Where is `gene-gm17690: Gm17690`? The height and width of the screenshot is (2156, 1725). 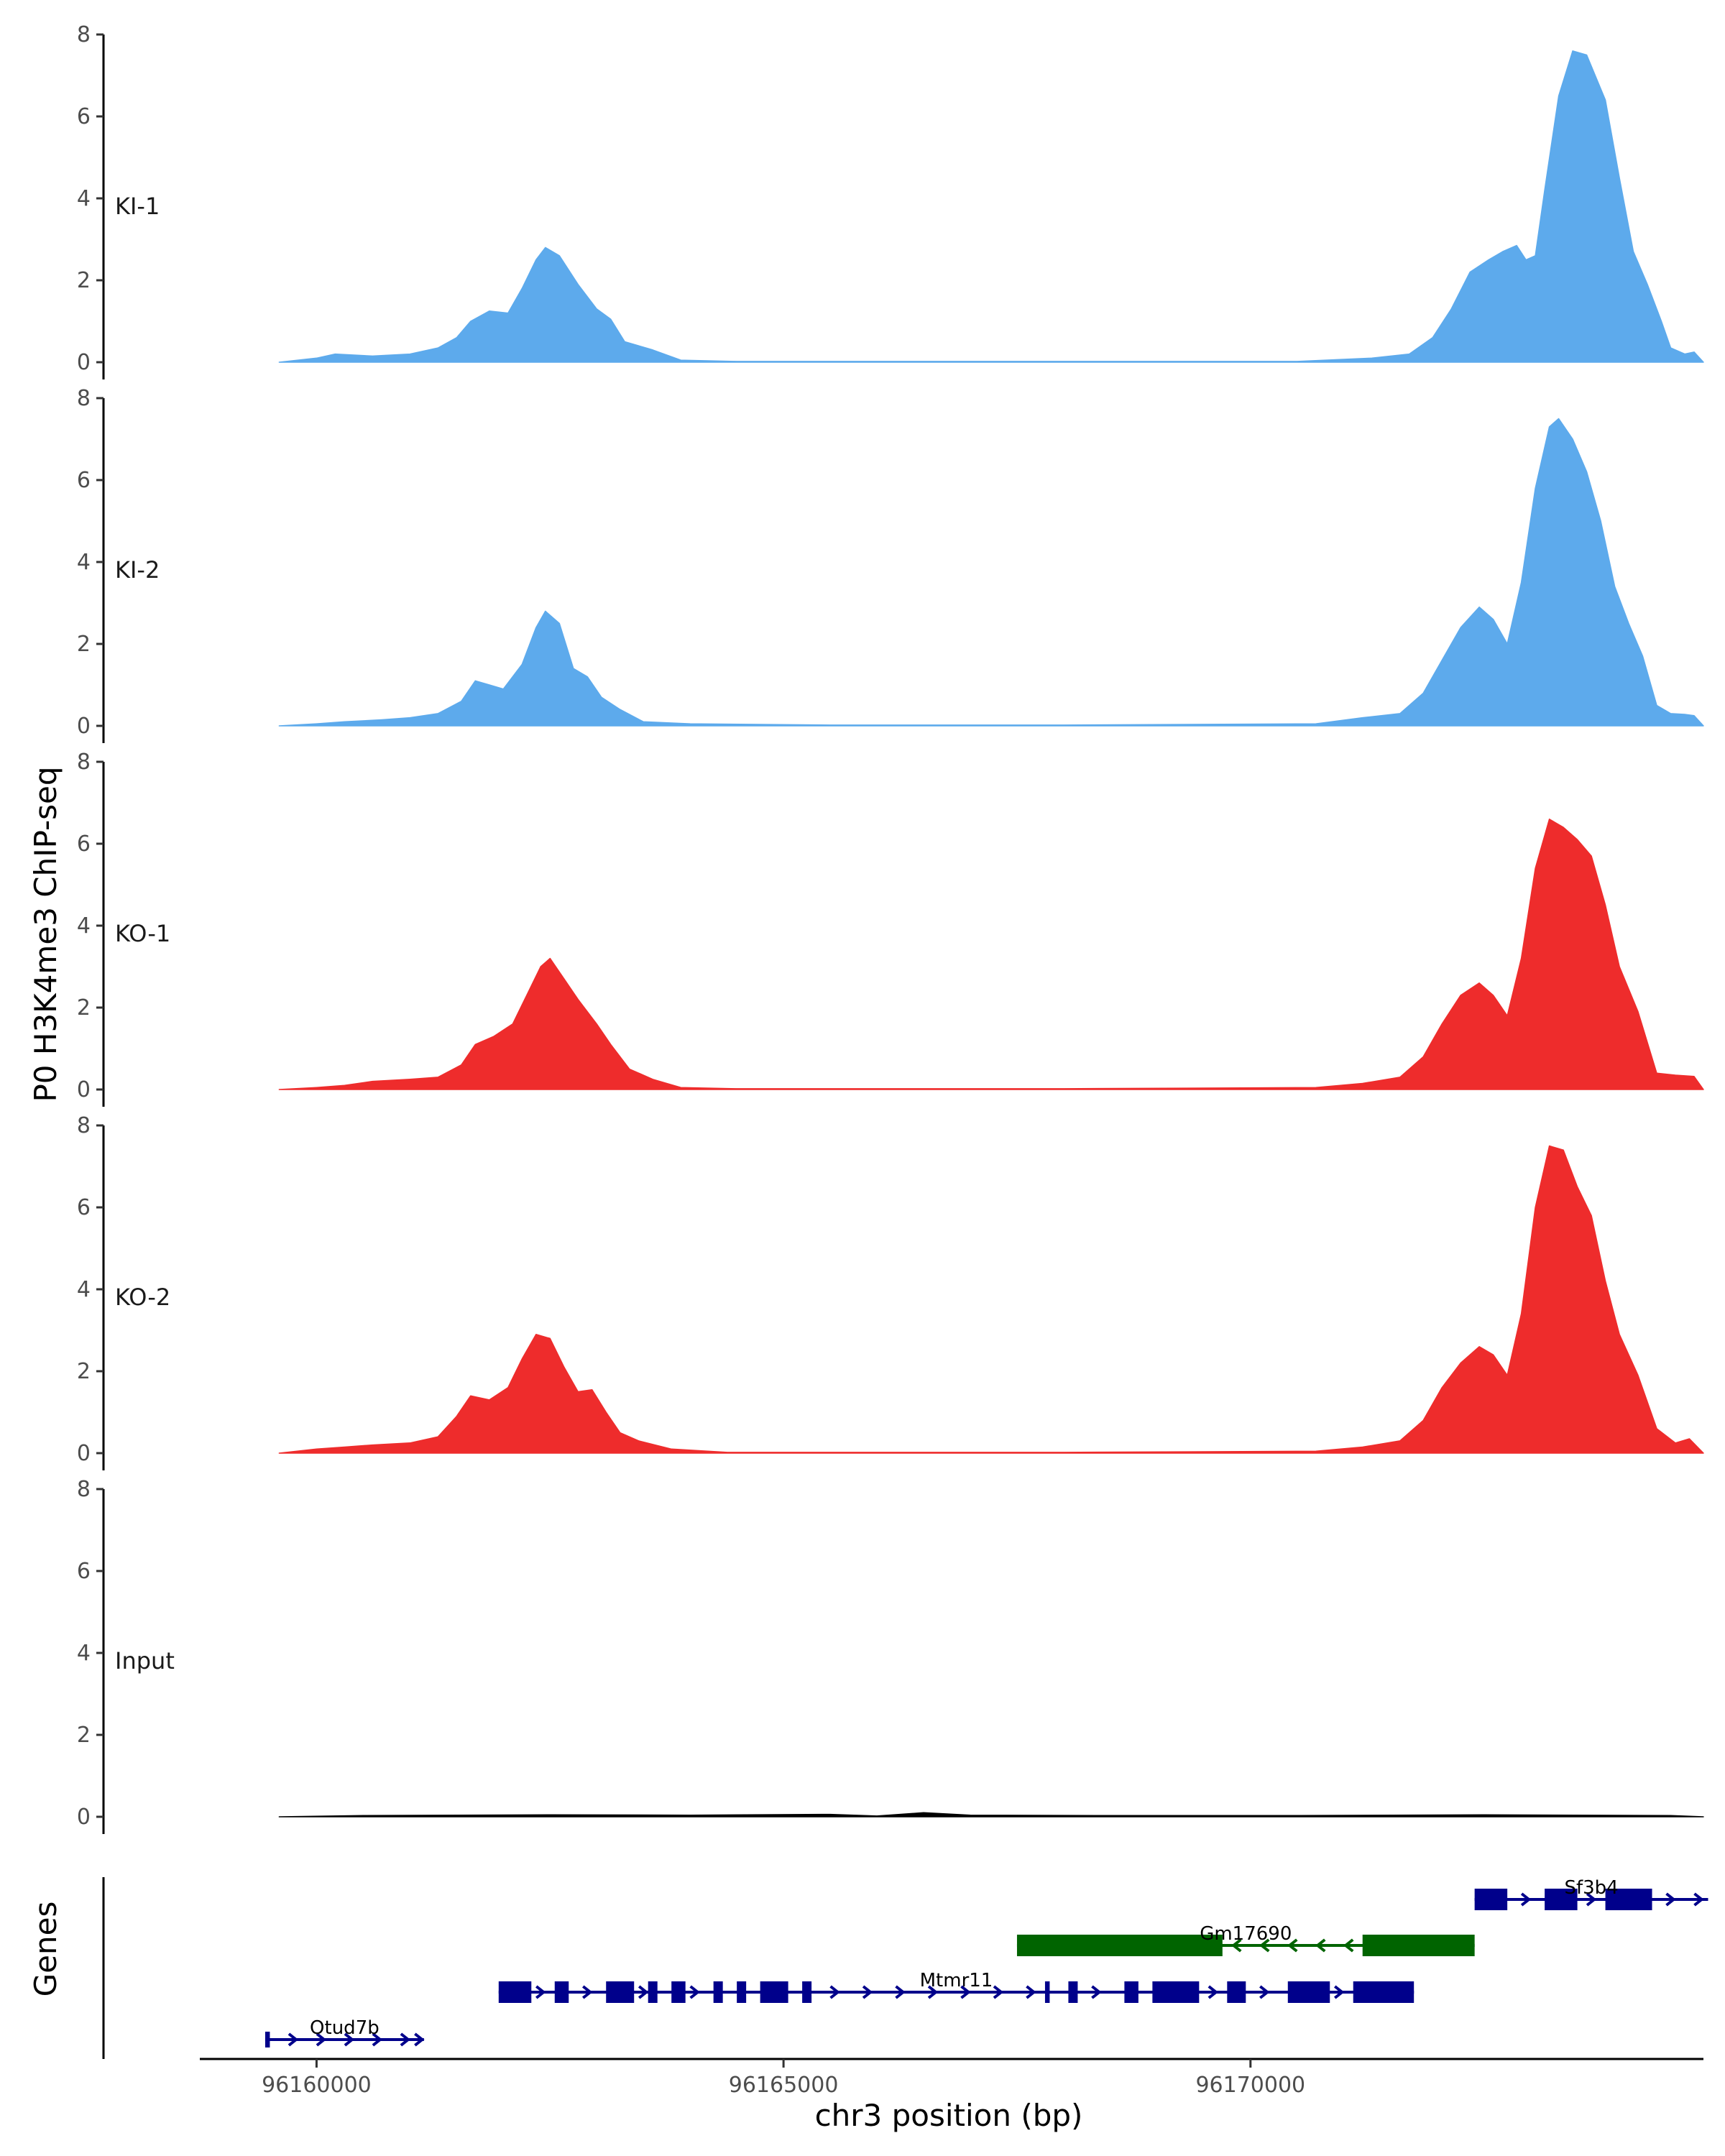
gene-gm17690: Gm17690 is located at coordinates (1245, 1939).